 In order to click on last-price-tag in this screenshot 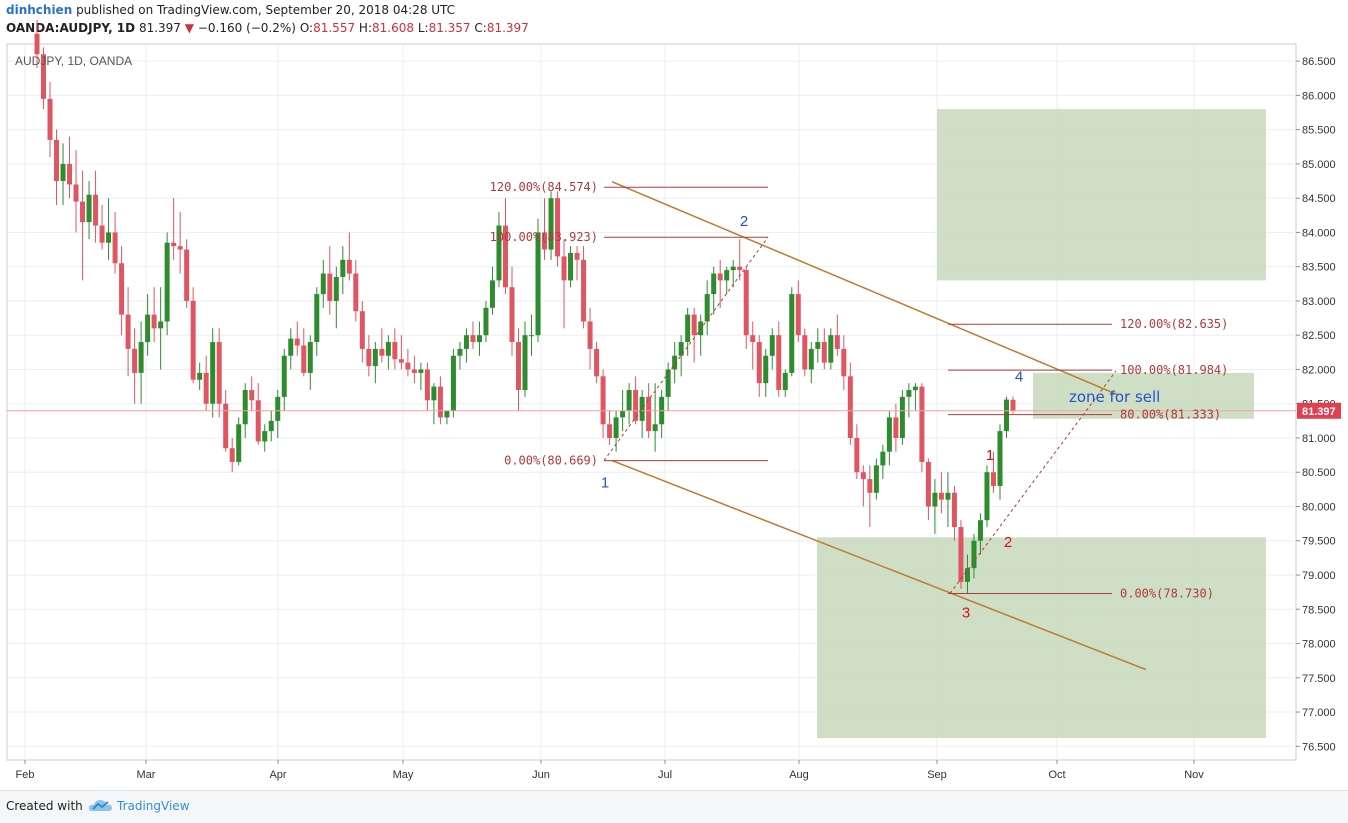, I will do `click(1319, 410)`.